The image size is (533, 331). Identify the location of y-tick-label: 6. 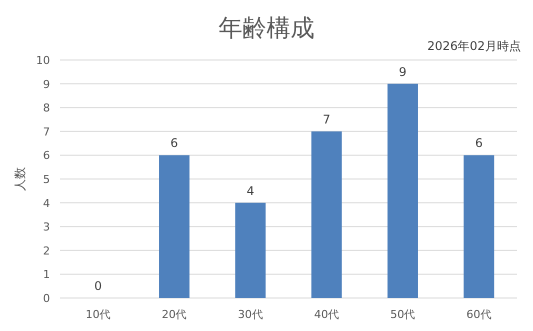
(46, 155).